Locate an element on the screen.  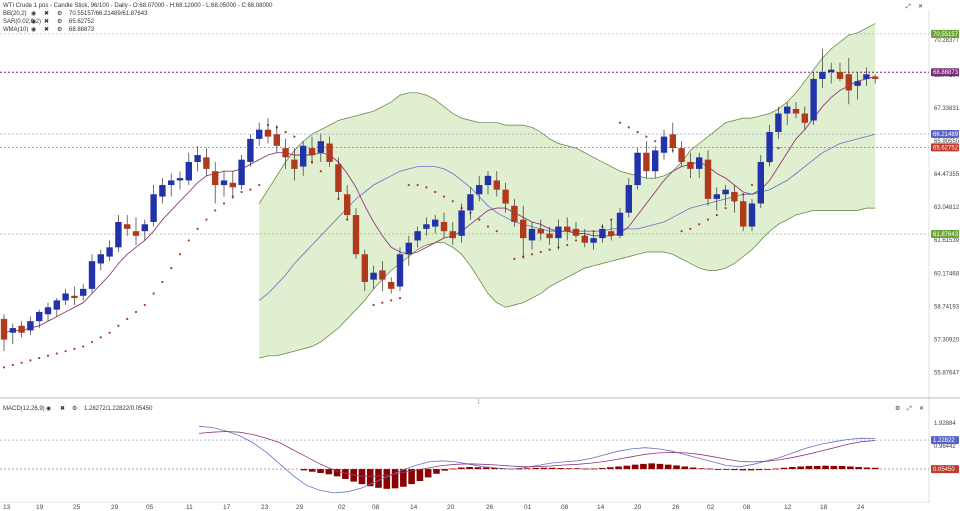
macd-gear-icon: ⚙ is located at coordinates (897, 408).